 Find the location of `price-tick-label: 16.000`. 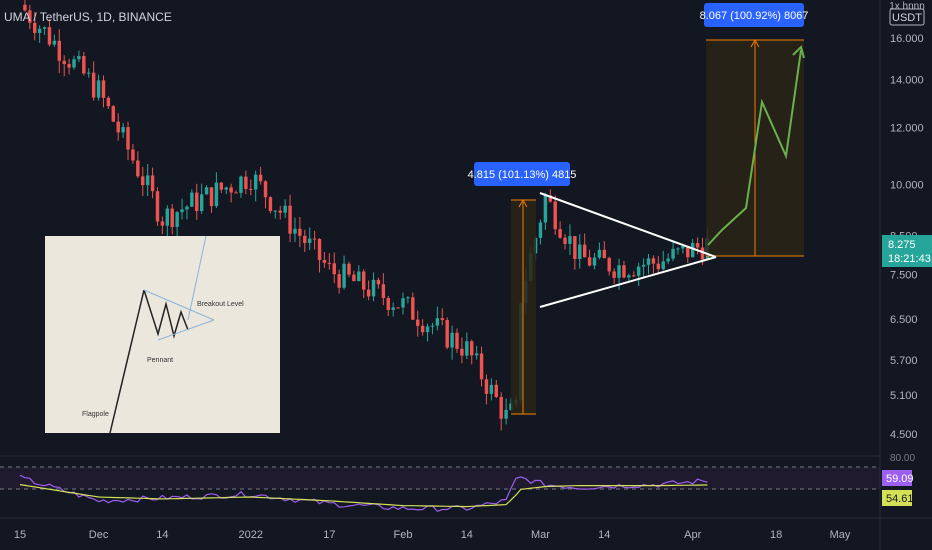

price-tick-label: 16.000 is located at coordinates (907, 39).